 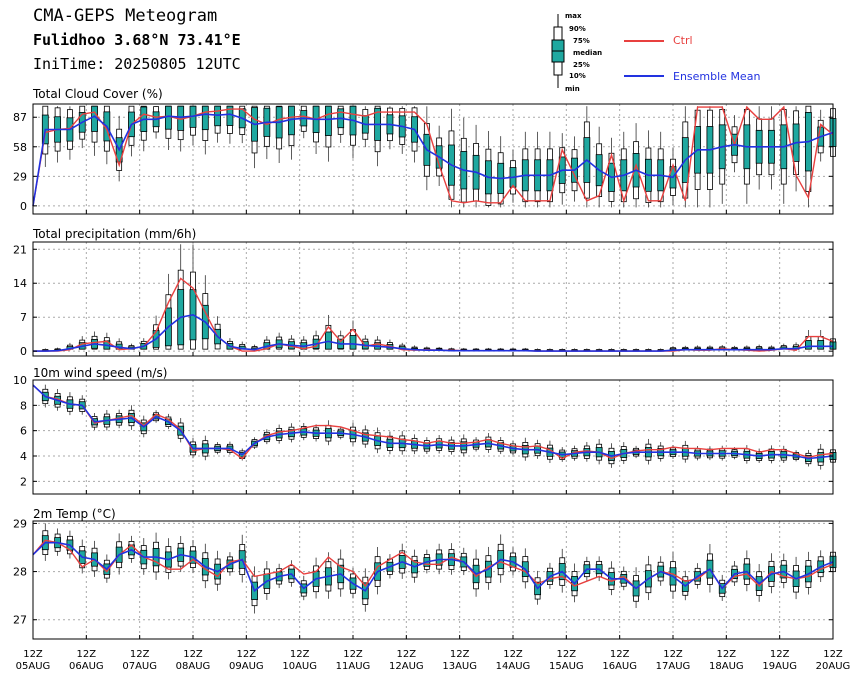 I want to click on key-label-median: median, so click(x=588, y=53).